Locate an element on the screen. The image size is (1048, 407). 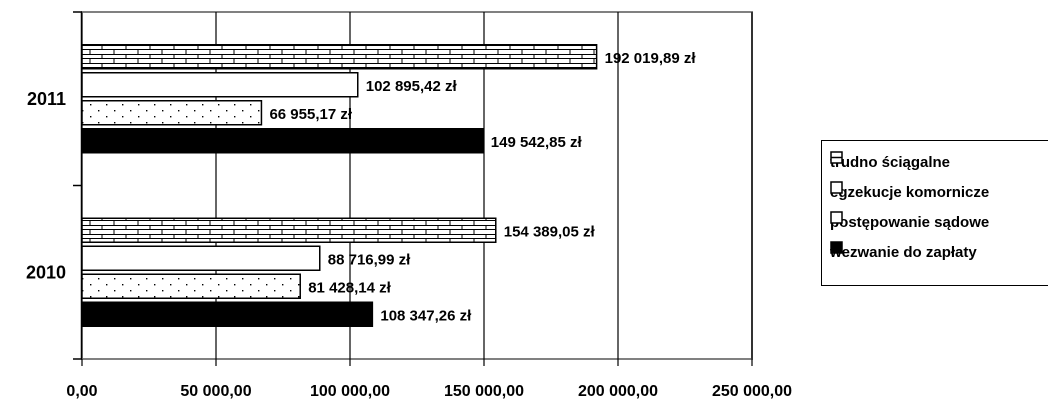
legend-item: trudno ściągalne is located at coordinates (890, 162).